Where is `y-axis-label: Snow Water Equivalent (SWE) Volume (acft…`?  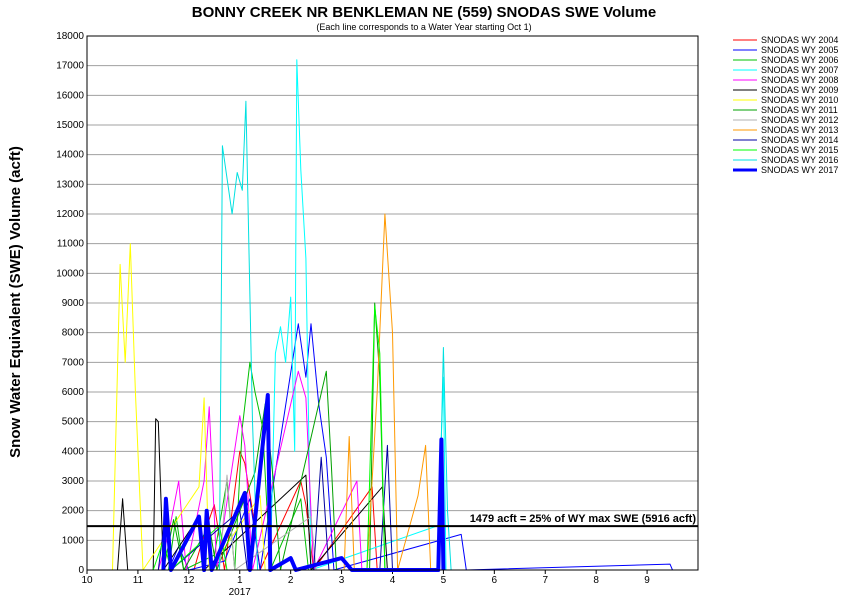
y-axis-label: Snow Water Equivalent (SWE) Volume (acft… is located at coordinates (15, 302).